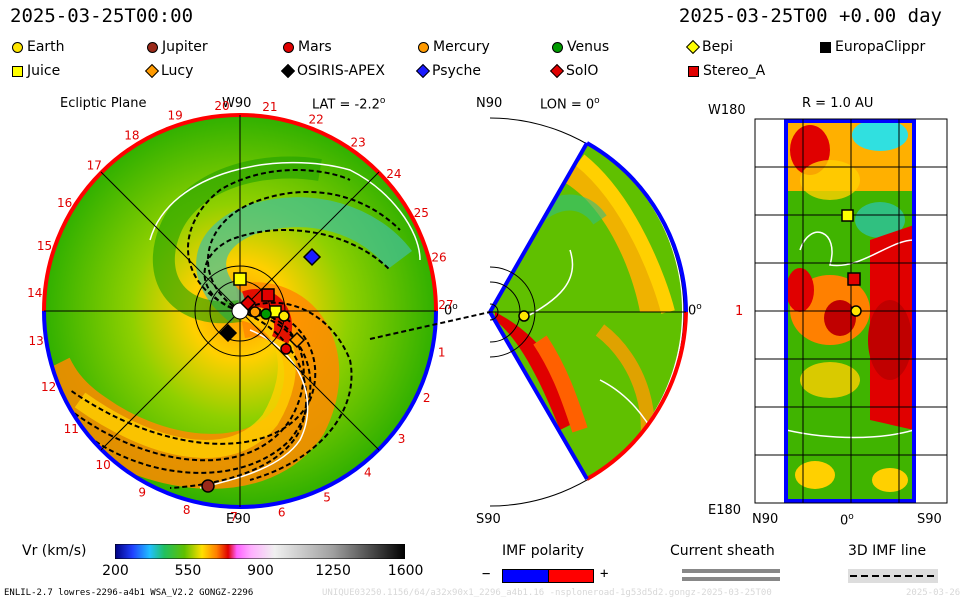 The width and height of the screenshot is (960, 600). Describe the element at coordinates (847, 215) in the screenshot. I see `juice-marker-radial` at that location.